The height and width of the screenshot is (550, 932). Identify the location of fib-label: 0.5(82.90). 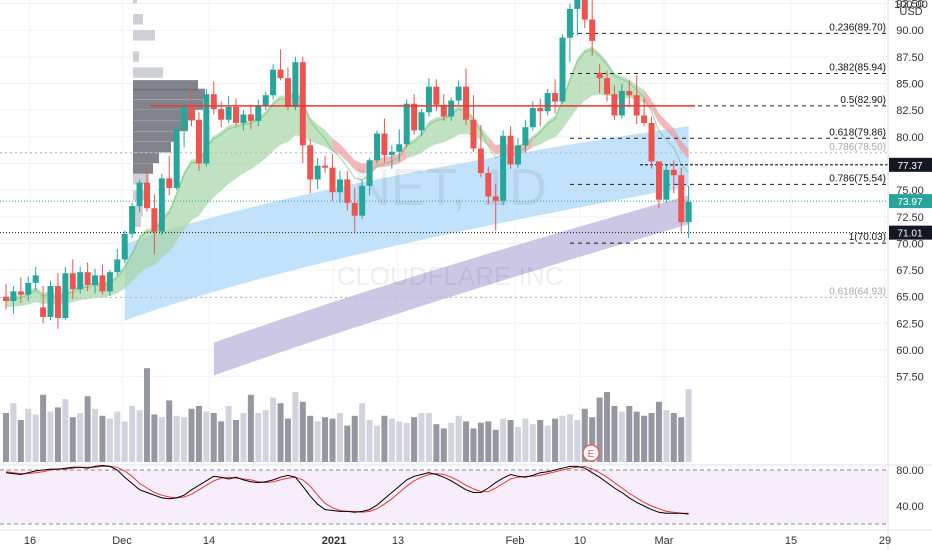
(863, 100).